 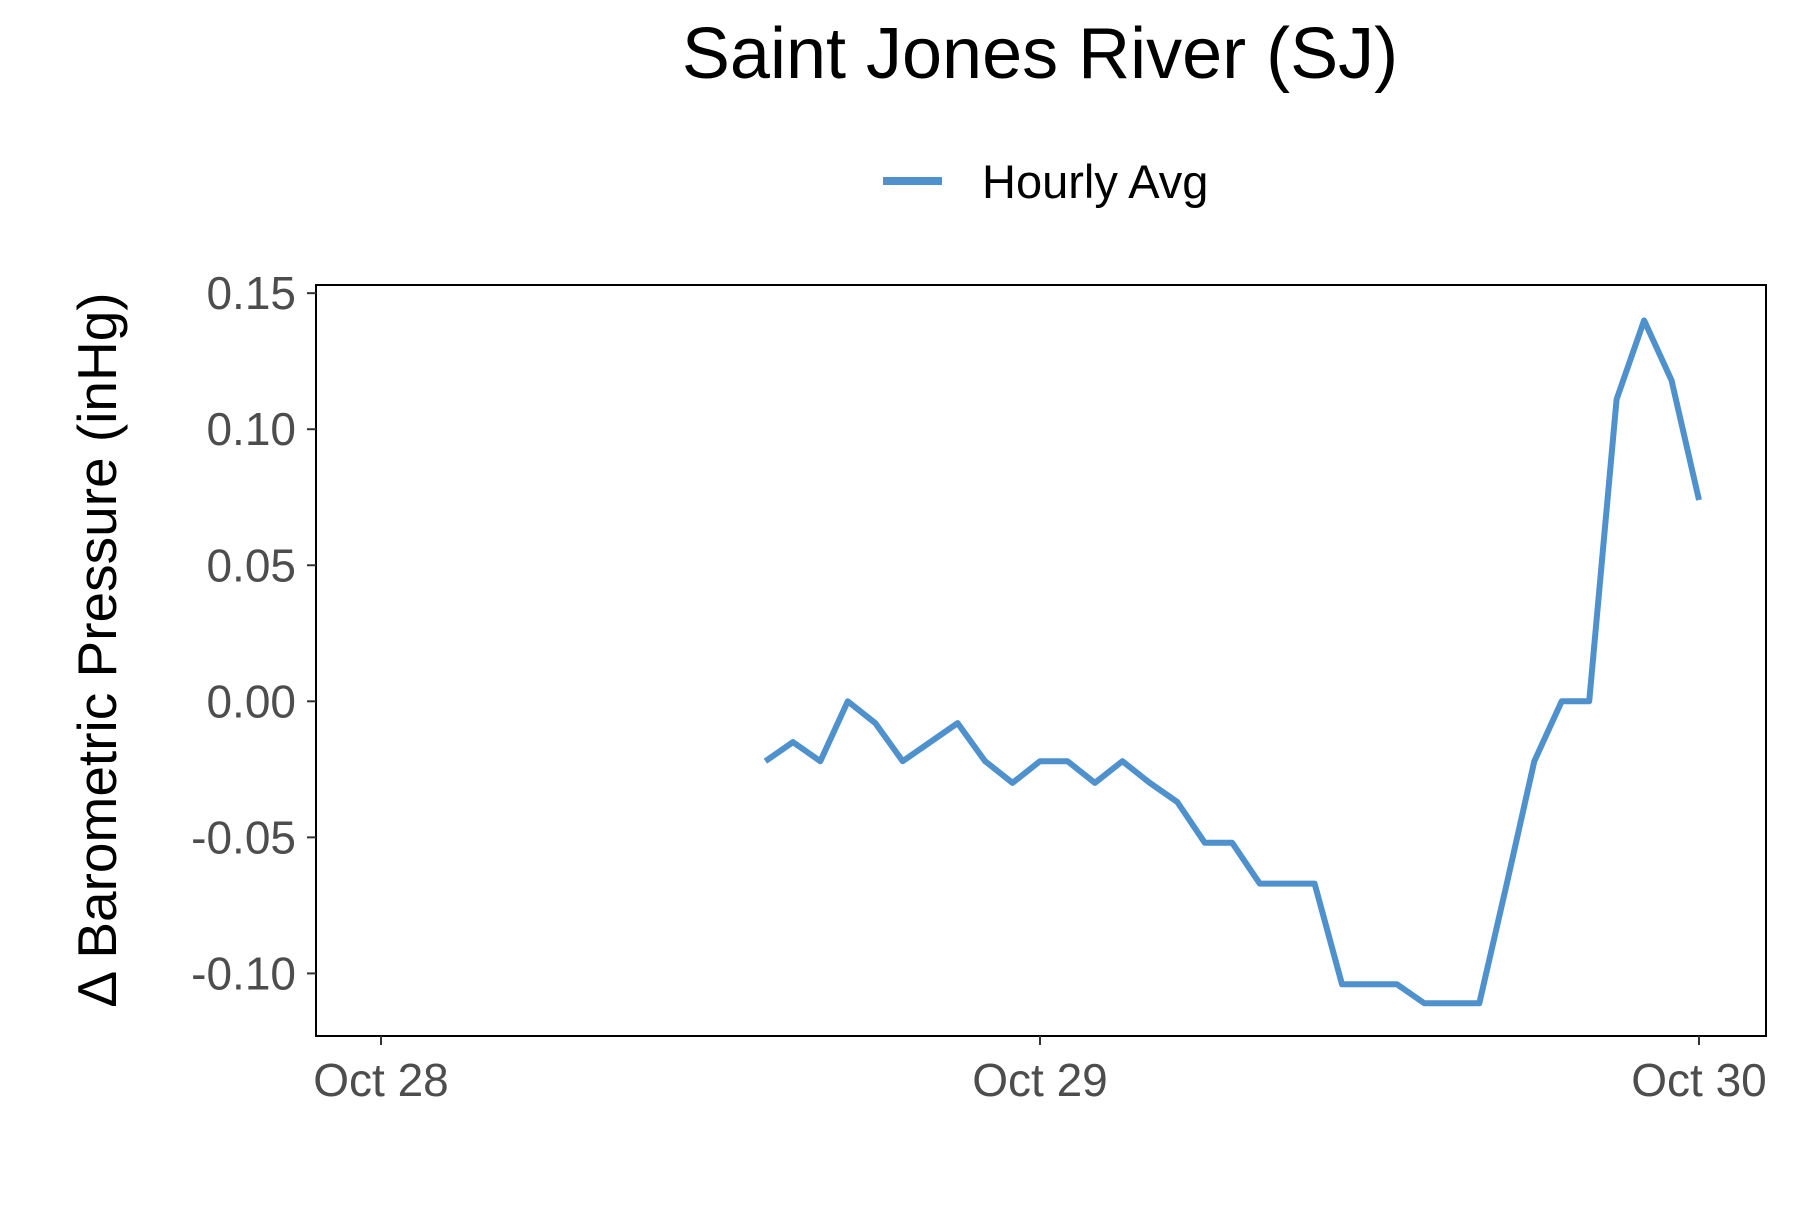 I want to click on legend: Hourly Avg, so click(x=1045, y=181).